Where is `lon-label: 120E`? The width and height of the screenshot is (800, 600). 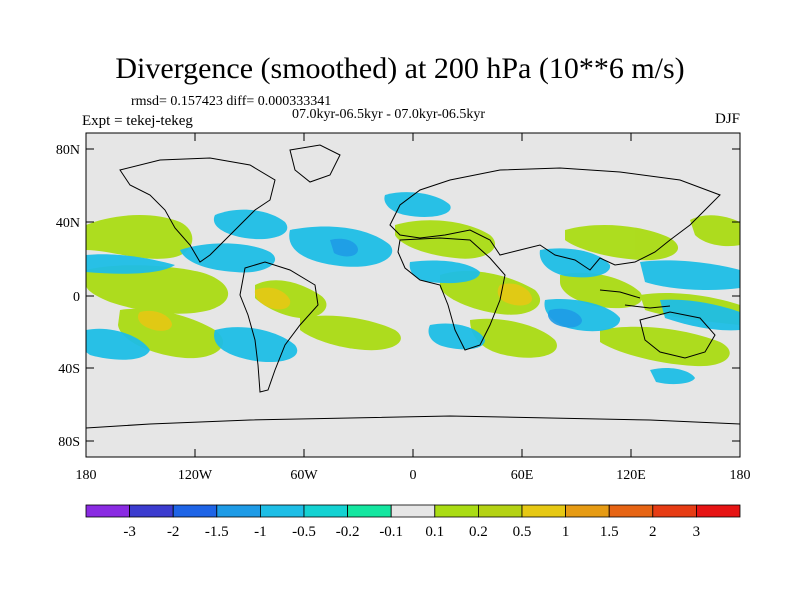 lon-label: 120E is located at coordinates (631, 475).